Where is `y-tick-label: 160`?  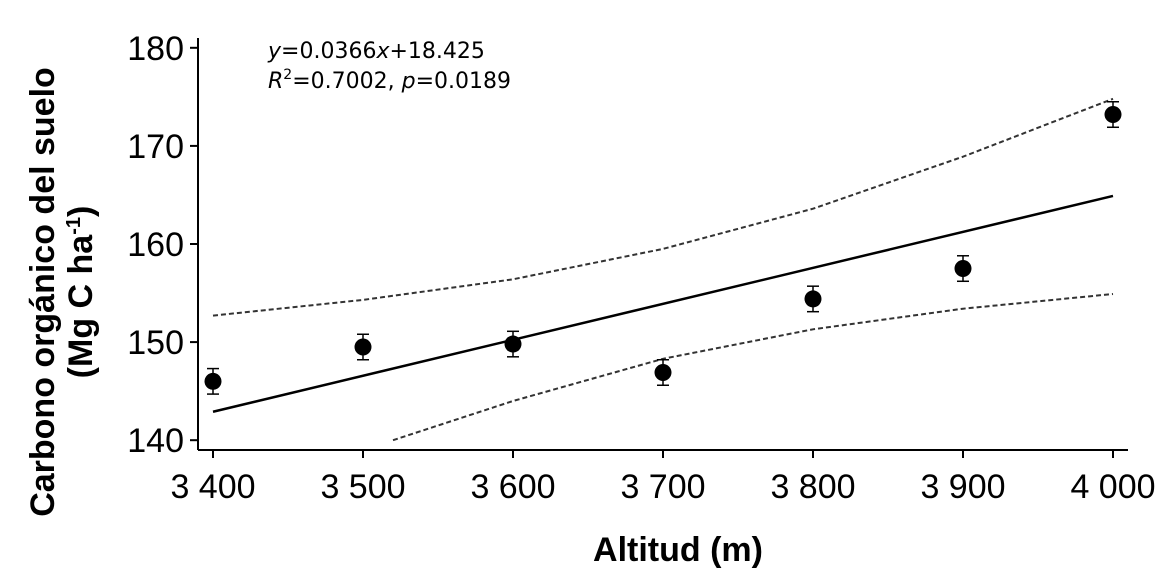
y-tick-label: 160 is located at coordinates (155, 245).